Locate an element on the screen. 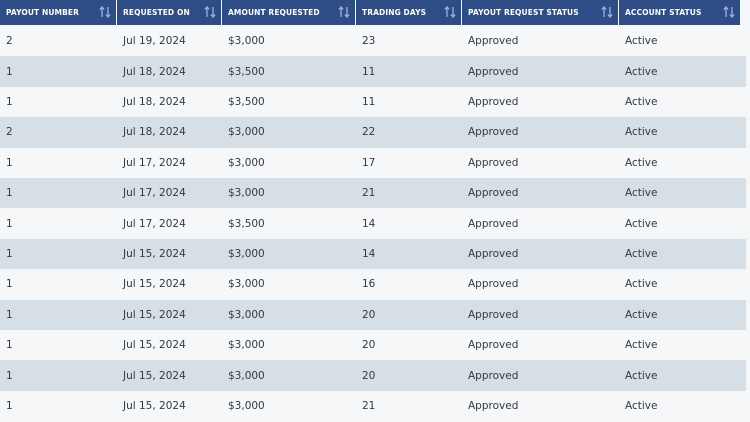 The width and height of the screenshot is (750, 422). cell-text: 23 is located at coordinates (369, 41).